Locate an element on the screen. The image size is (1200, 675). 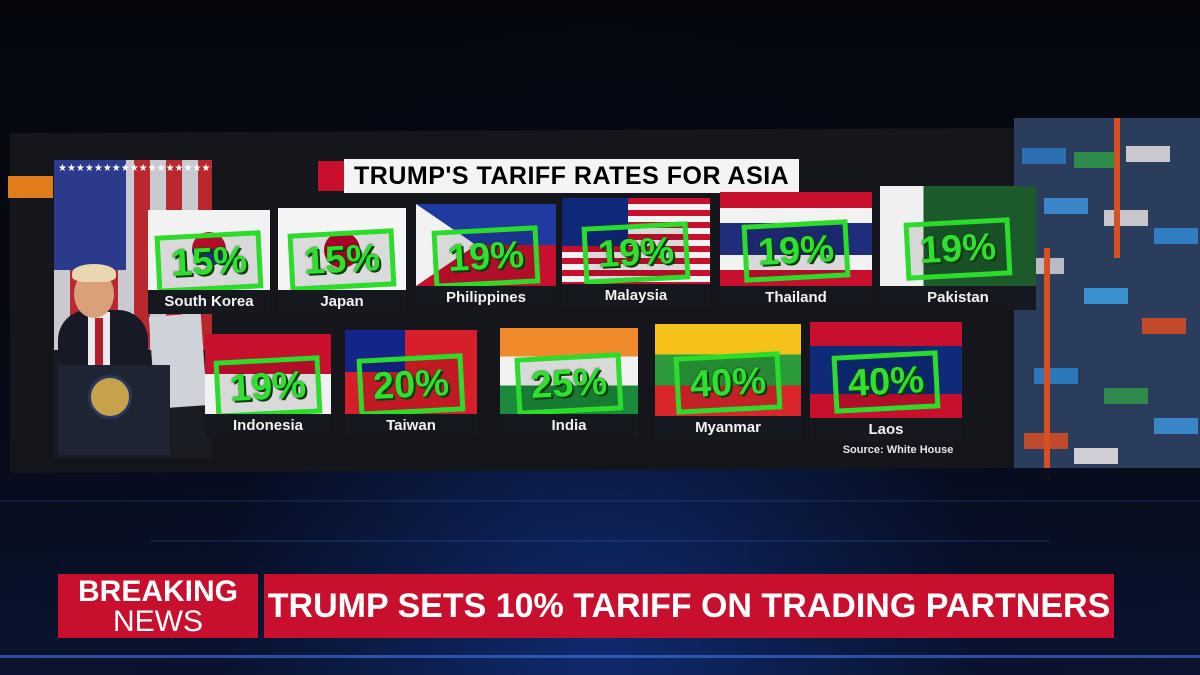
containers-photo is located at coordinates (1107, 293).